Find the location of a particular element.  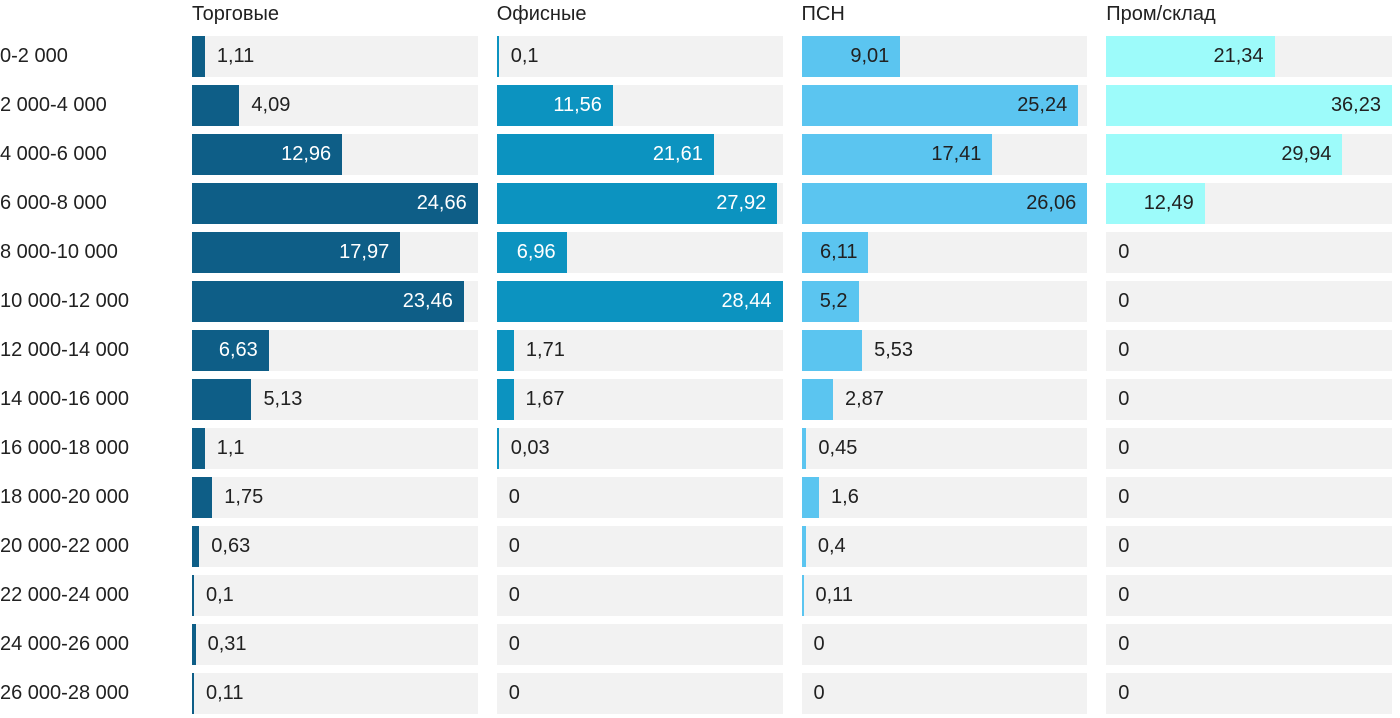

bar-track: 17,41 is located at coordinates (944, 154).